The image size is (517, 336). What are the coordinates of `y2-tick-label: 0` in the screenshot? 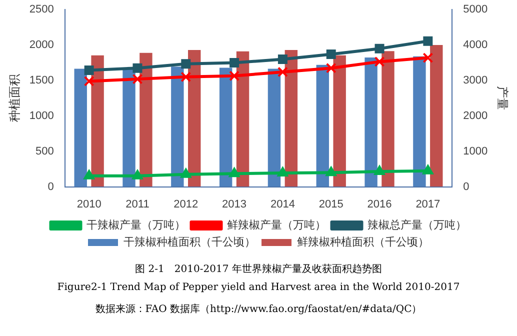 It's located at (466, 186).